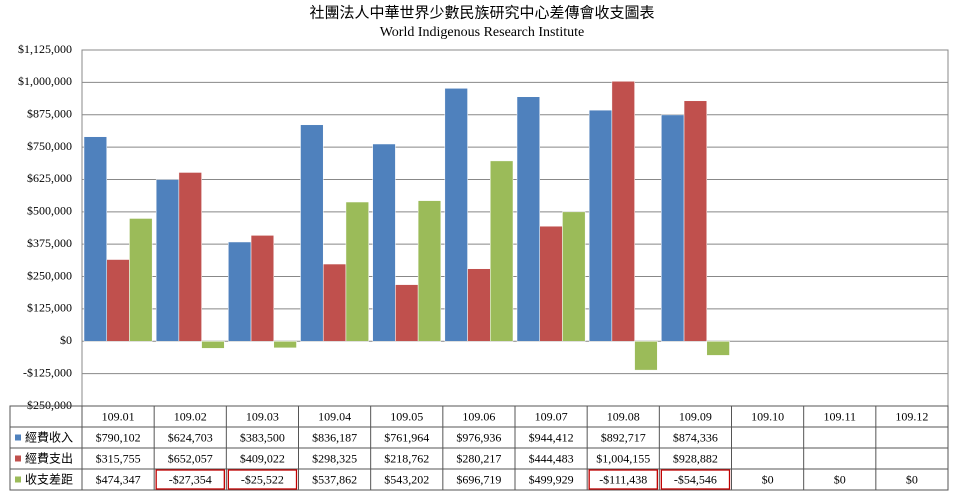  I want to click on y-tick-label: -$250,000, so click(47, 405).